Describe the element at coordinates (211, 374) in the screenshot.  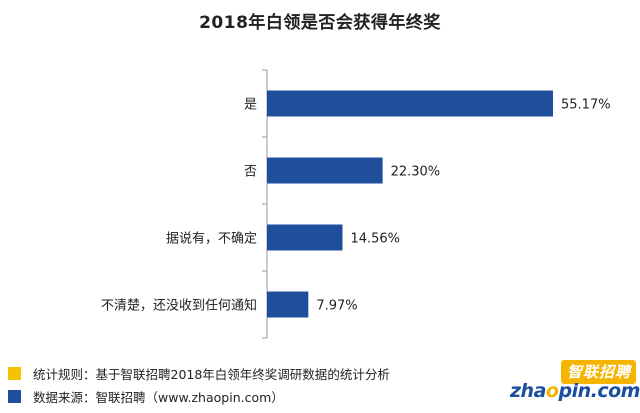
I see `footnote-rule-text: 统计规则：基于智联招聘2018年白领年终奖调研数据的统计分析` at that location.